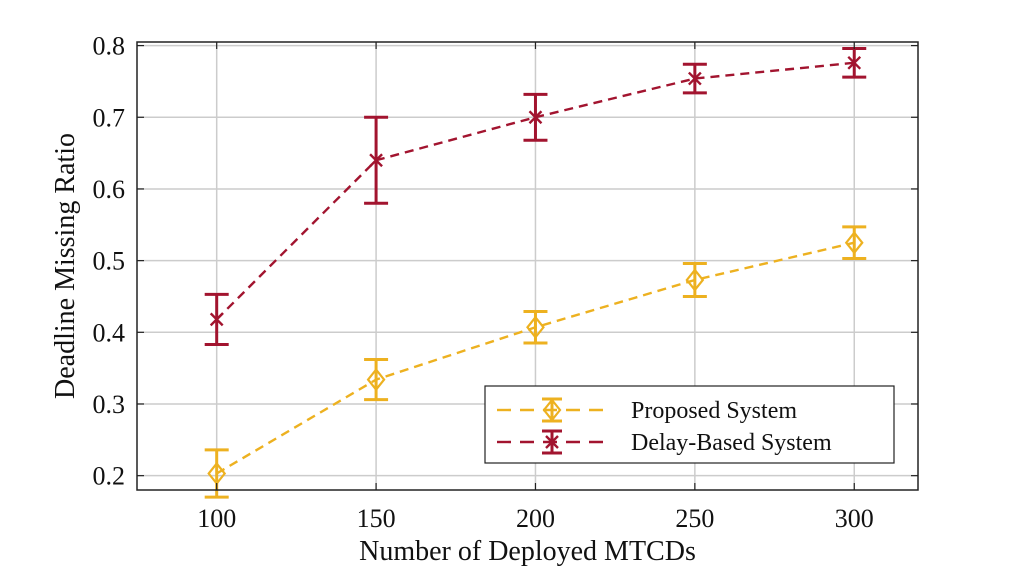  What do you see at coordinates (731, 443) in the screenshot?
I see `legend-label: Delay-Based System` at bounding box center [731, 443].